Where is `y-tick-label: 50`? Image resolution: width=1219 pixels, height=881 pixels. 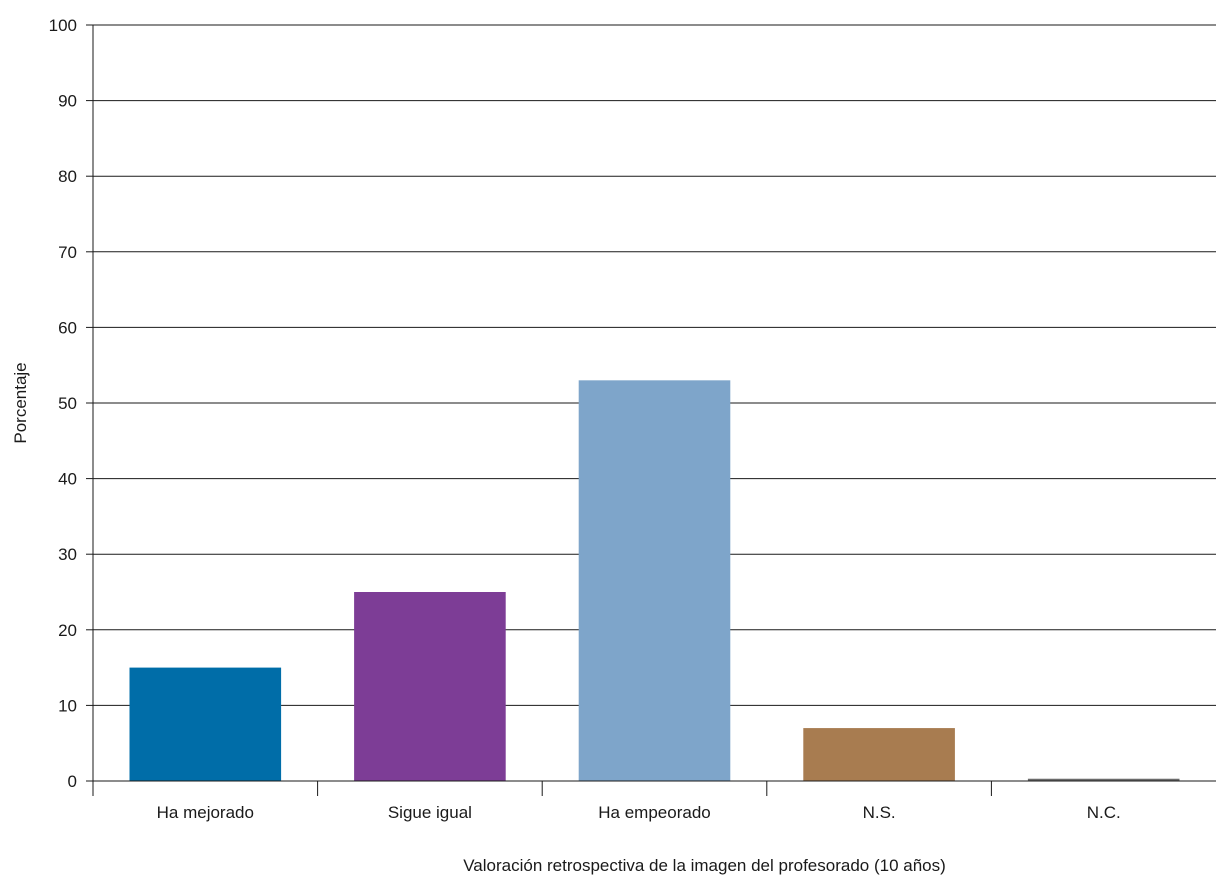 y-tick-label: 50 is located at coordinates (67, 403).